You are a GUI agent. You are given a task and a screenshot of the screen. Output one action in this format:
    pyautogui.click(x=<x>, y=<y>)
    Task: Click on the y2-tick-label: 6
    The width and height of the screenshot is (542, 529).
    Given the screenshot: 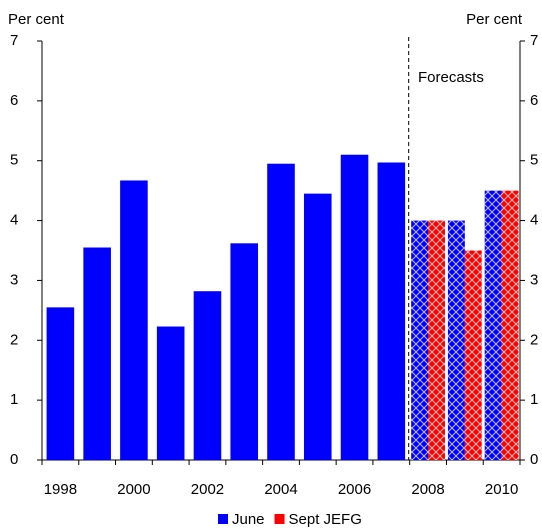 What is the action you would take?
    pyautogui.click(x=534, y=100)
    